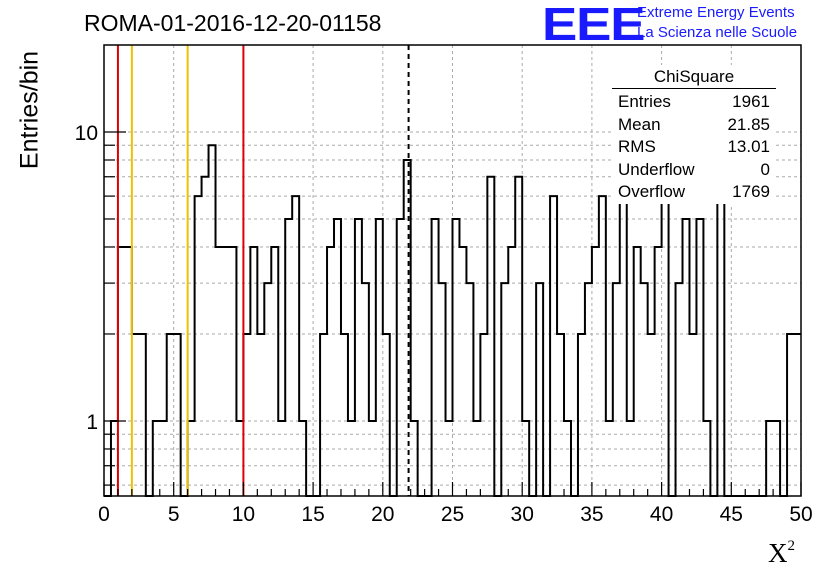 Image resolution: width=836 pixels, height=572 pixels. Describe the element at coordinates (639, 124) in the screenshot. I see `stats-label: Mean` at that location.